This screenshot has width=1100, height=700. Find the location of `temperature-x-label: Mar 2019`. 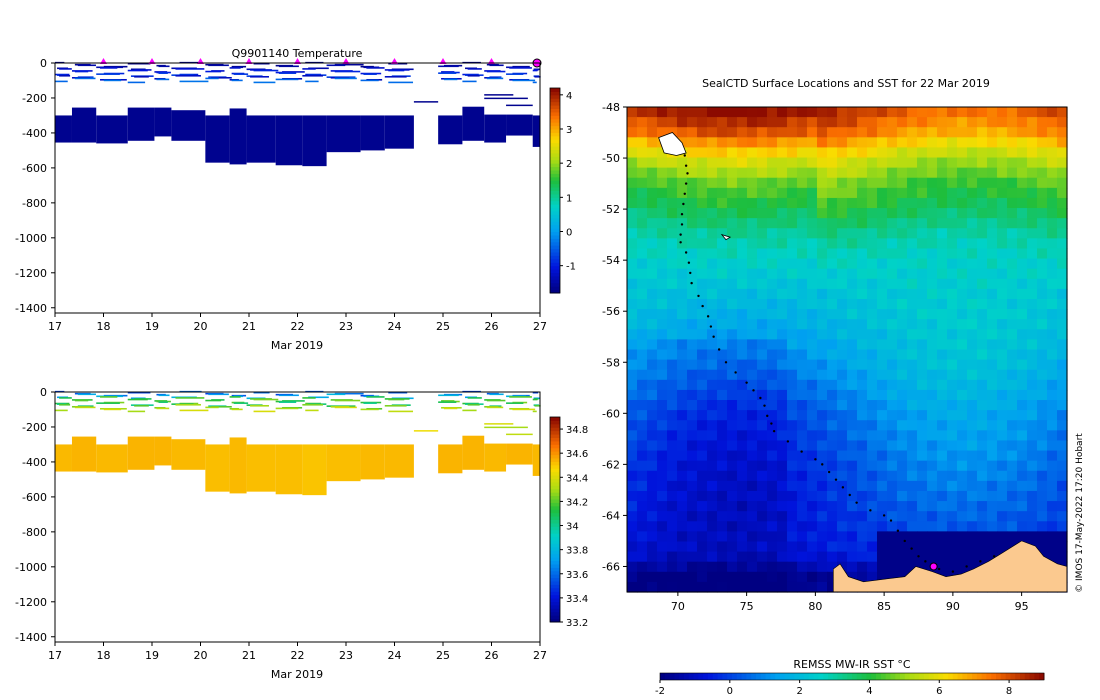

temperature-x-label: Mar 2019 is located at coordinates (297, 345).